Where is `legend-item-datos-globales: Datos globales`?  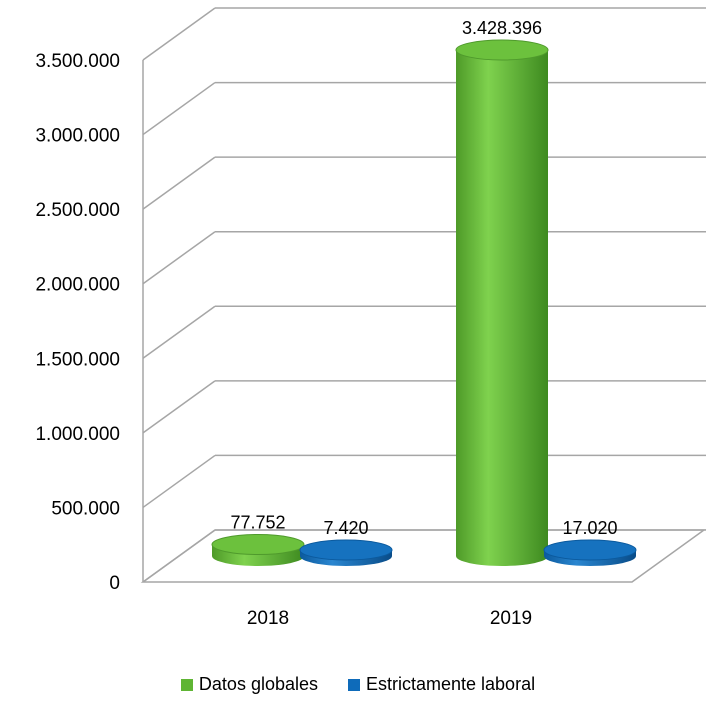
legend-item-datos-globales: Datos globales is located at coordinates (249, 684).